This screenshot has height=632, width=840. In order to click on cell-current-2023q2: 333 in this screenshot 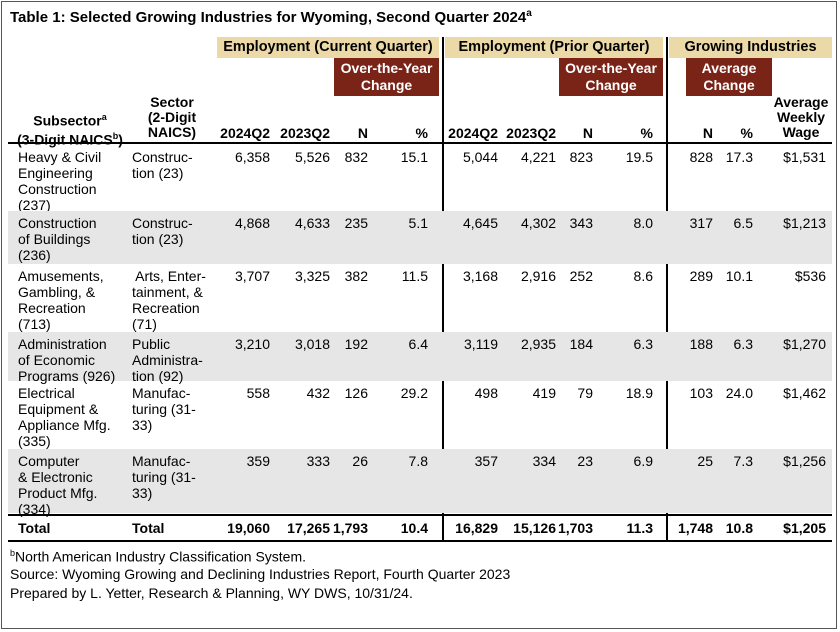, I will do `click(318, 461)`.